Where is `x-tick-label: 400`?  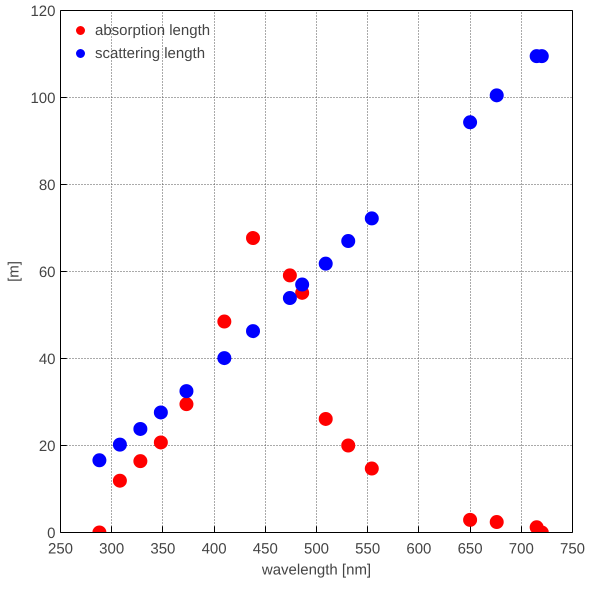
x-tick-label: 400 is located at coordinates (214, 549).